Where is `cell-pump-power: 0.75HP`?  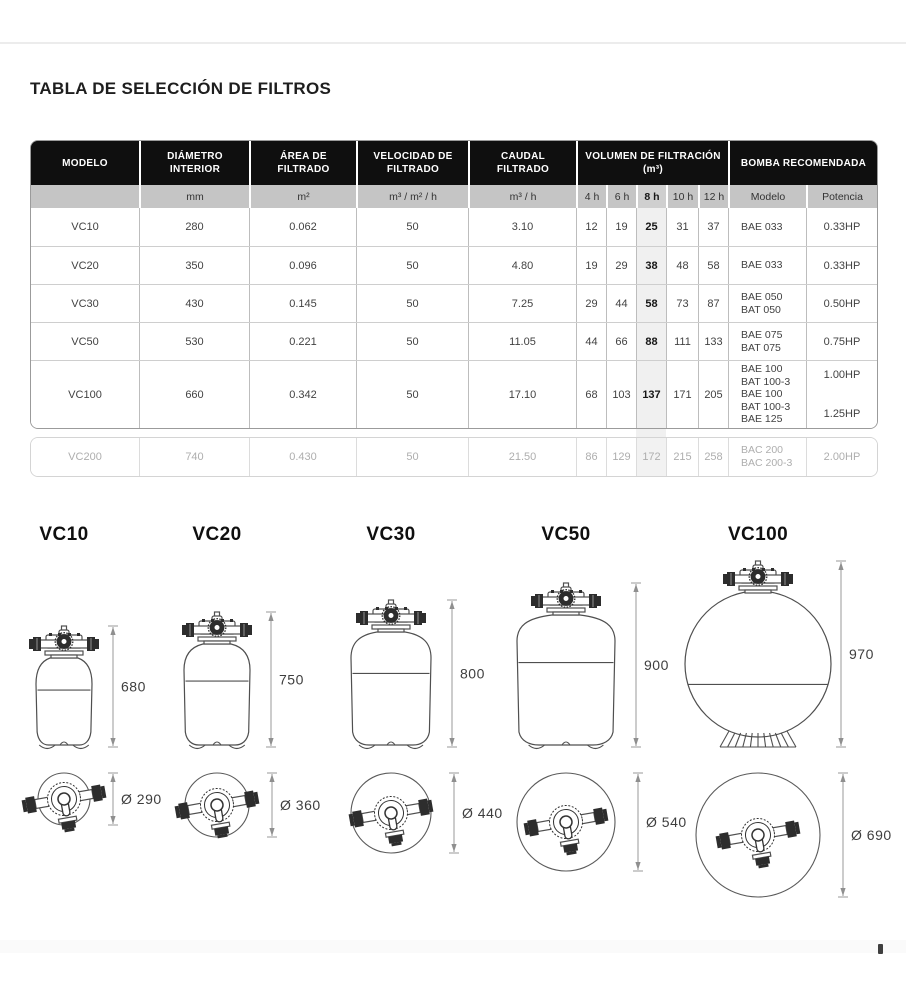
cell-pump-power: 0.75HP is located at coordinates (841, 341).